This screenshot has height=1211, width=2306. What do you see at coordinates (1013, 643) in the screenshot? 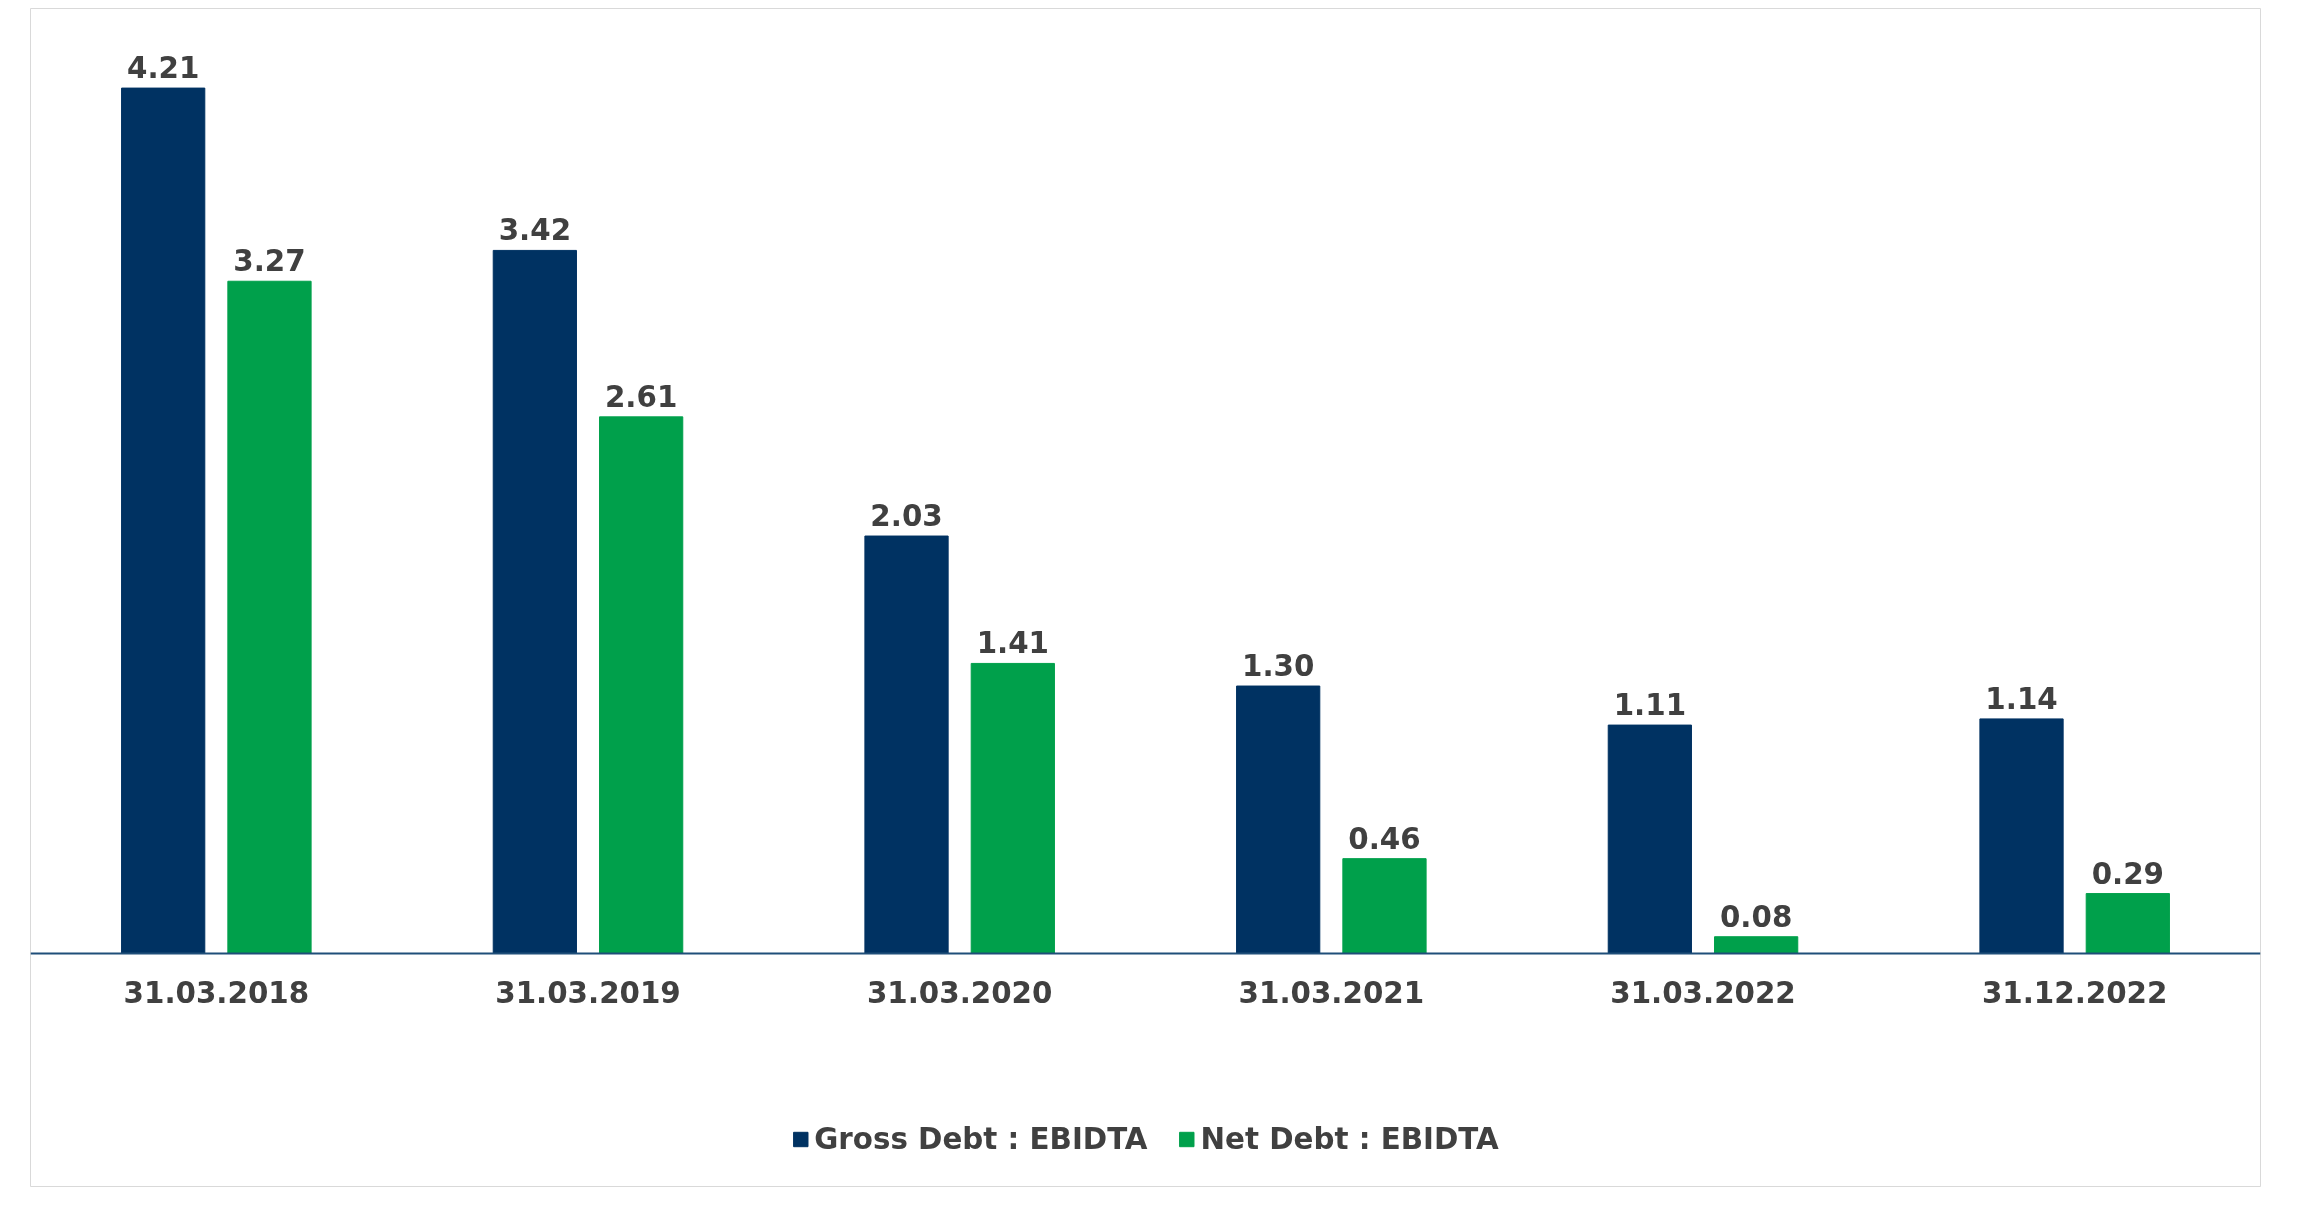
I see `data-label: 1.41` at bounding box center [1013, 643].